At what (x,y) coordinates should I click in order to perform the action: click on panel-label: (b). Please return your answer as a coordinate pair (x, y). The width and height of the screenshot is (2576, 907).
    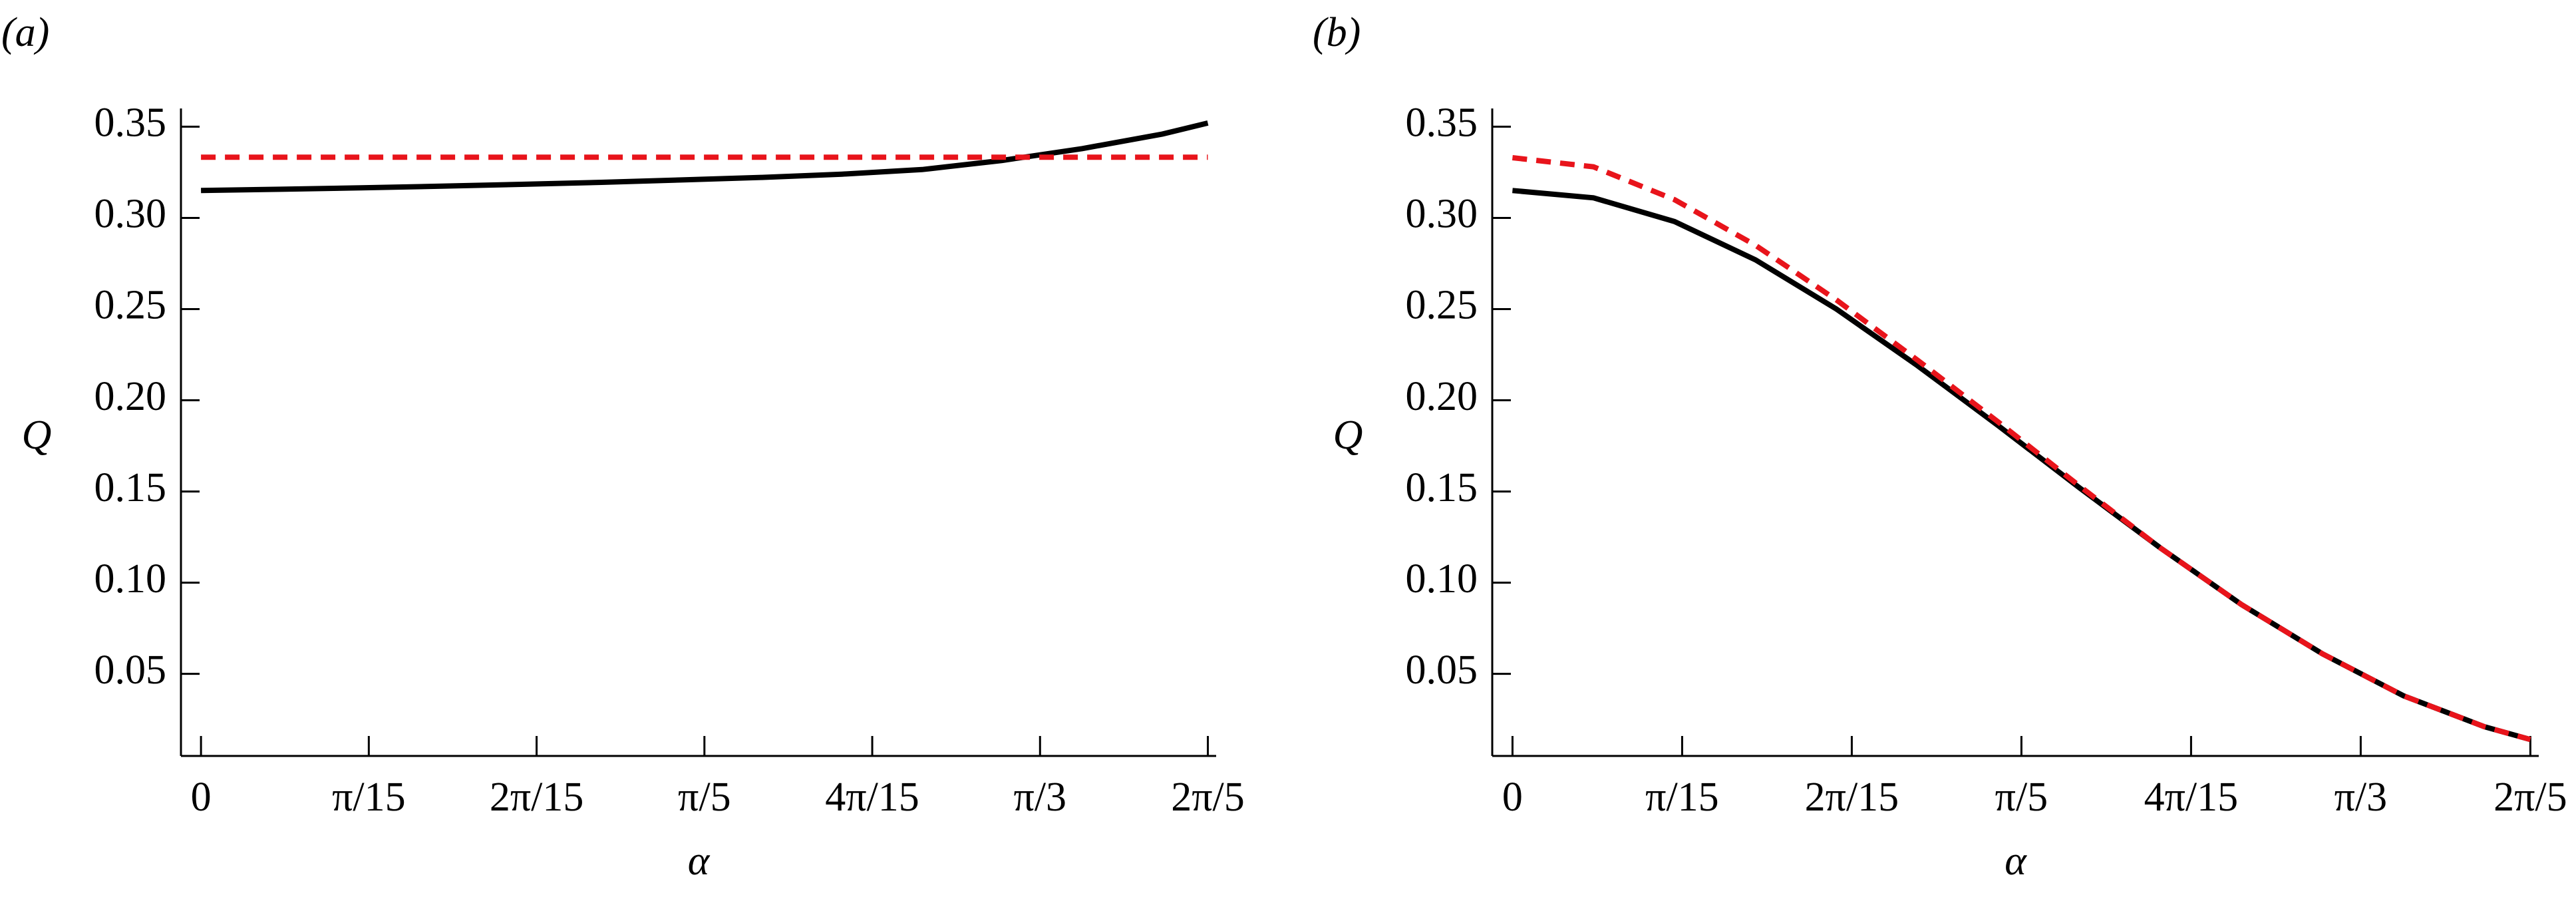
    Looking at the image, I should click on (1337, 32).